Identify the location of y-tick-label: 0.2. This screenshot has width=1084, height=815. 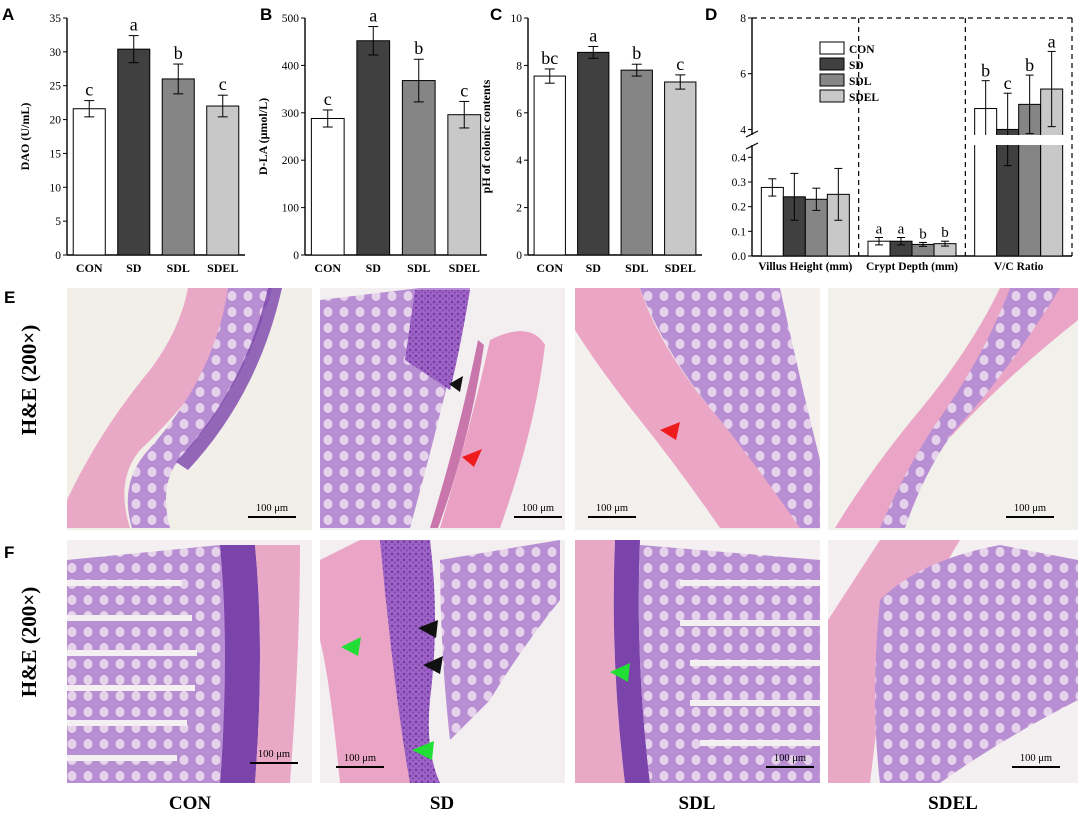
(739, 208).